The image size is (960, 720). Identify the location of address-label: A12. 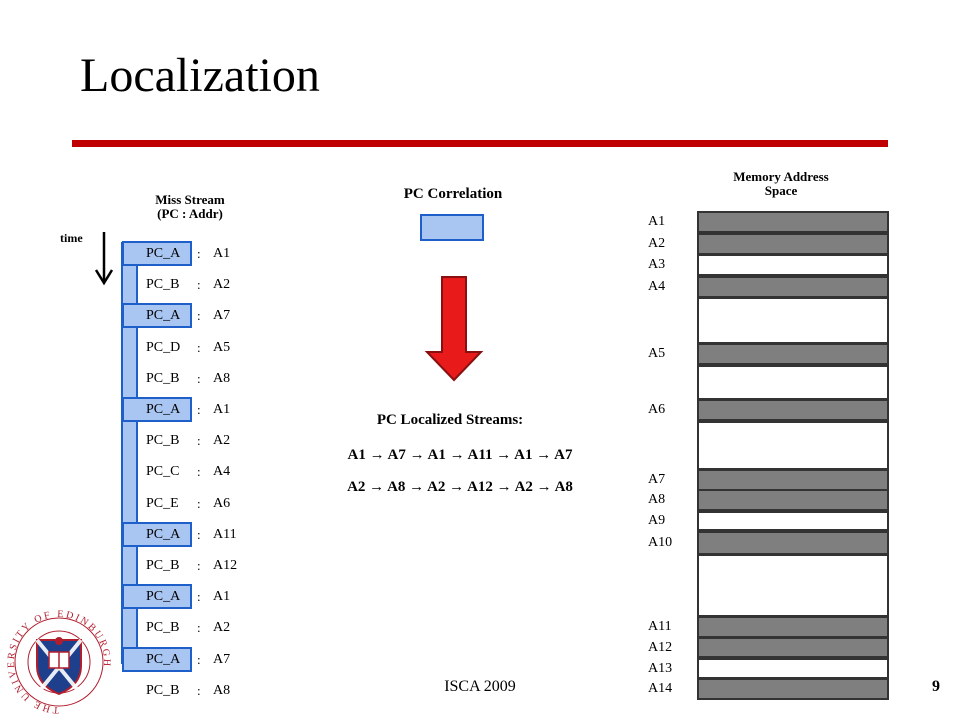
(225, 565).